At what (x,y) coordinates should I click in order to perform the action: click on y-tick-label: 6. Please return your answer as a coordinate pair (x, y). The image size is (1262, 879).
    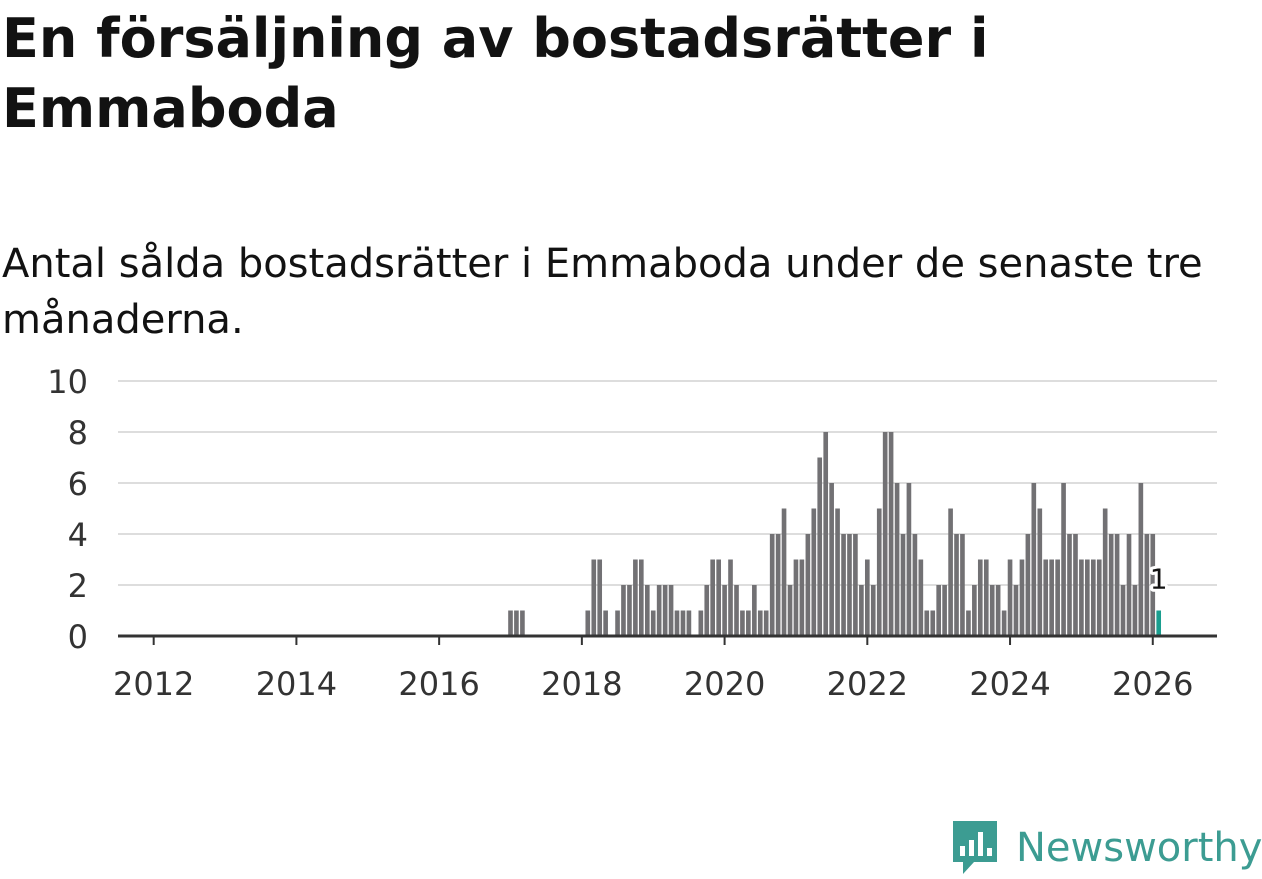
    Looking at the image, I should click on (78, 484).